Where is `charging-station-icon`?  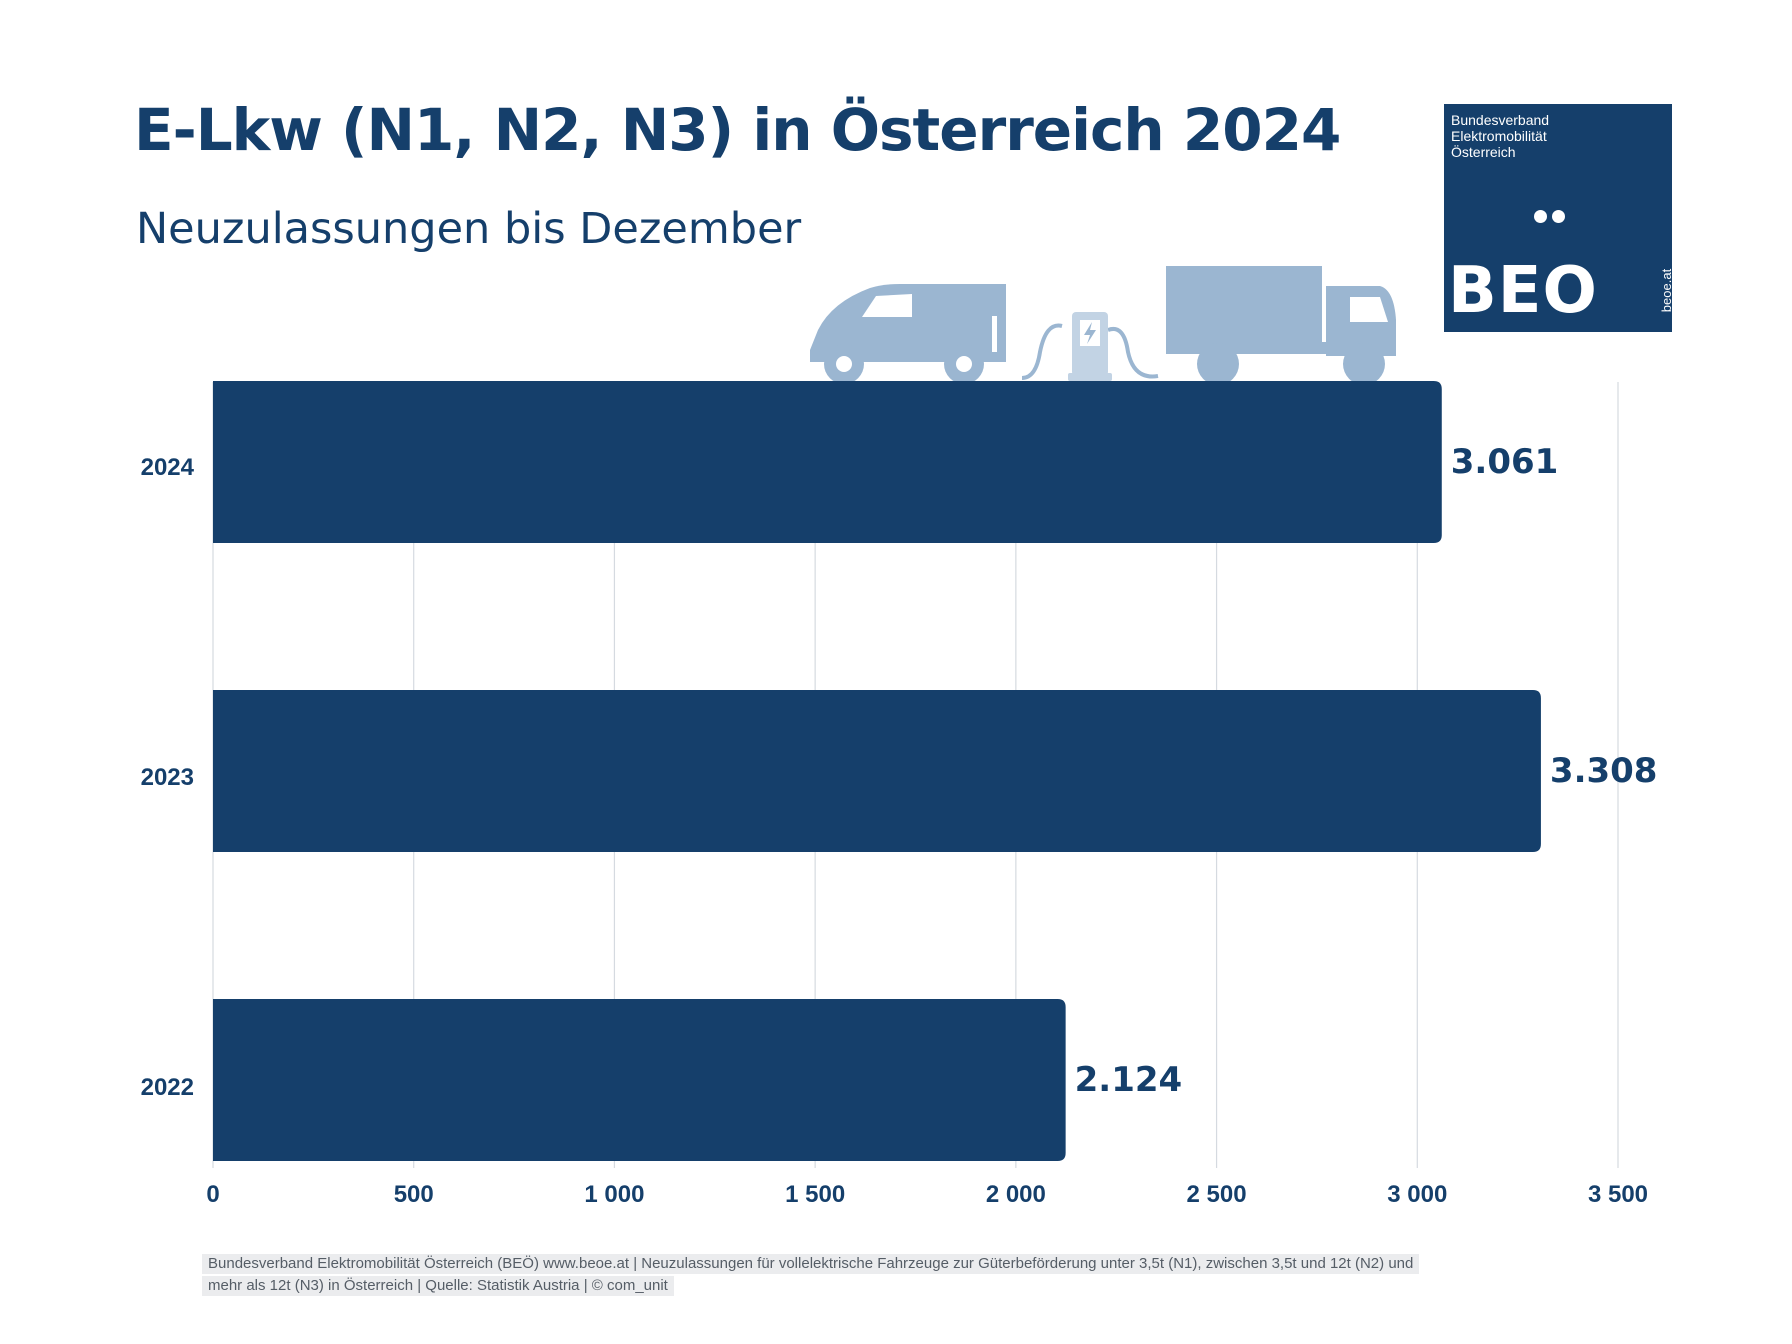 charging-station-icon is located at coordinates (1090, 346).